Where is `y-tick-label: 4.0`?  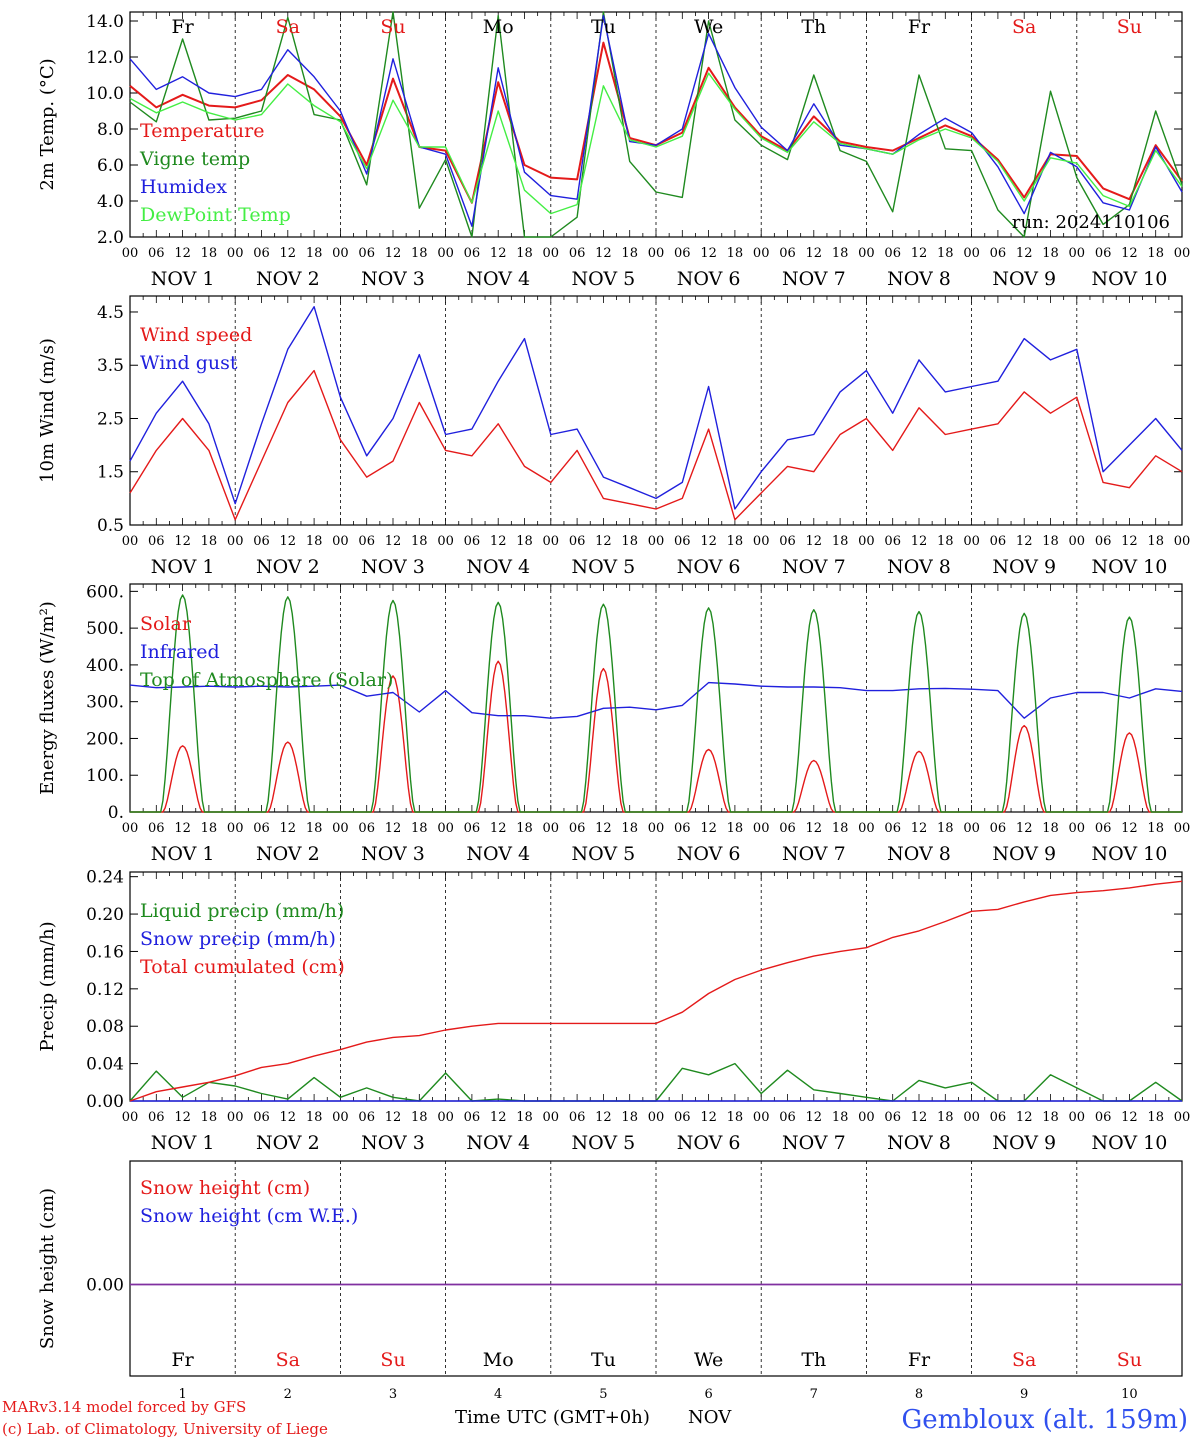
y-tick-label: 4.0 is located at coordinates (110, 202).